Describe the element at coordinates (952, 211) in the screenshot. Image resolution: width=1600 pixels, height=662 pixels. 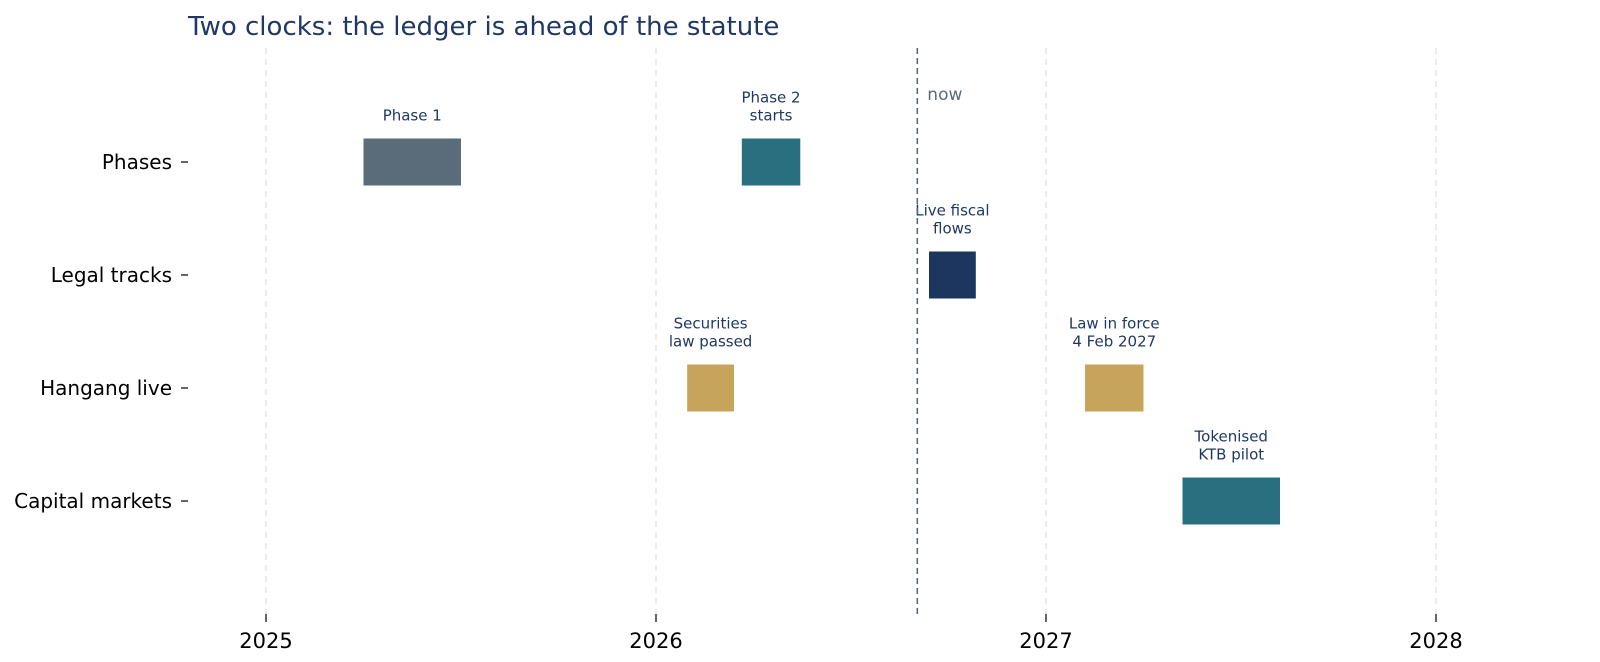
I see `task-label: Live fiscal` at that location.